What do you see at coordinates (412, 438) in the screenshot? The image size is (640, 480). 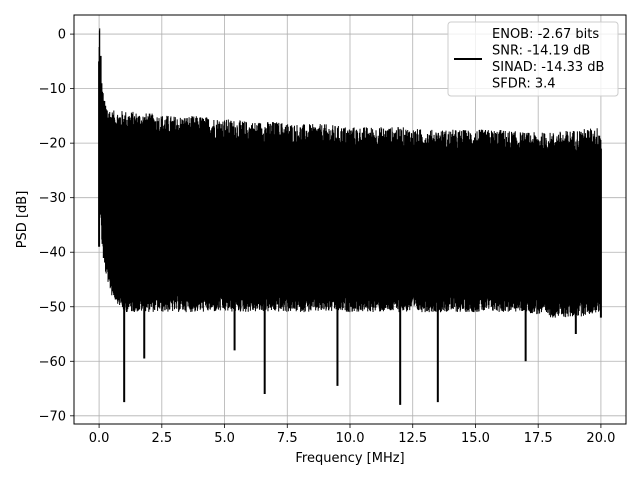 I see `x-tick-label: 12.5` at bounding box center [412, 438].